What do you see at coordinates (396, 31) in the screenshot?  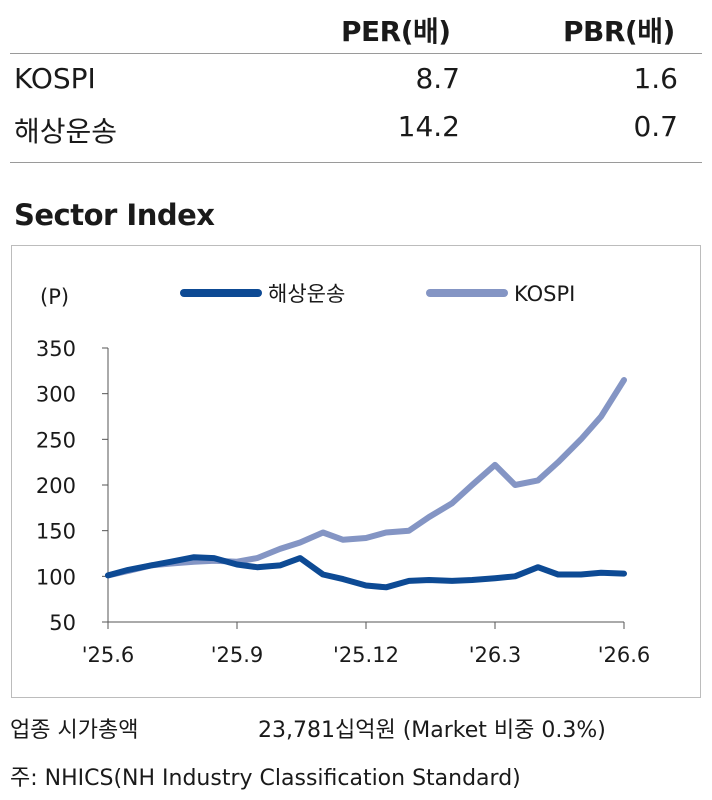 I see `per-header: PER(배)` at bounding box center [396, 31].